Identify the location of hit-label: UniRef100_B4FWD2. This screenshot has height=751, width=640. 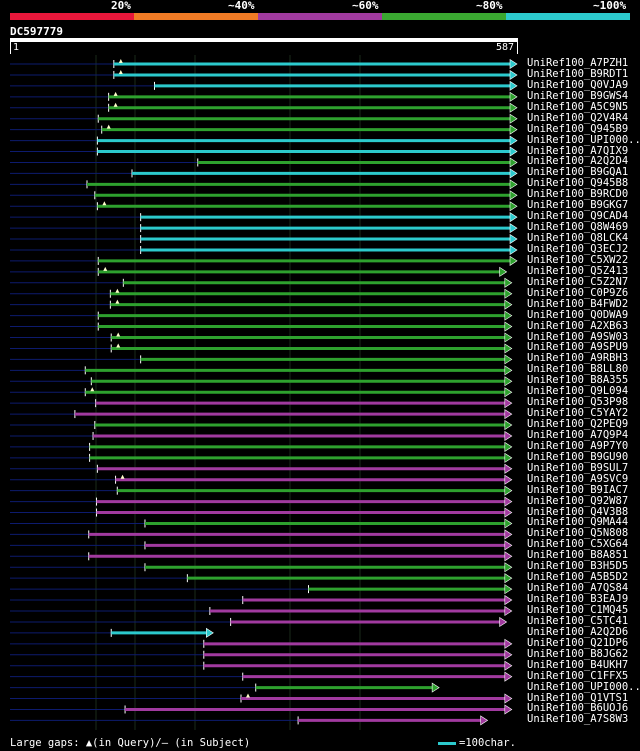
(578, 303).